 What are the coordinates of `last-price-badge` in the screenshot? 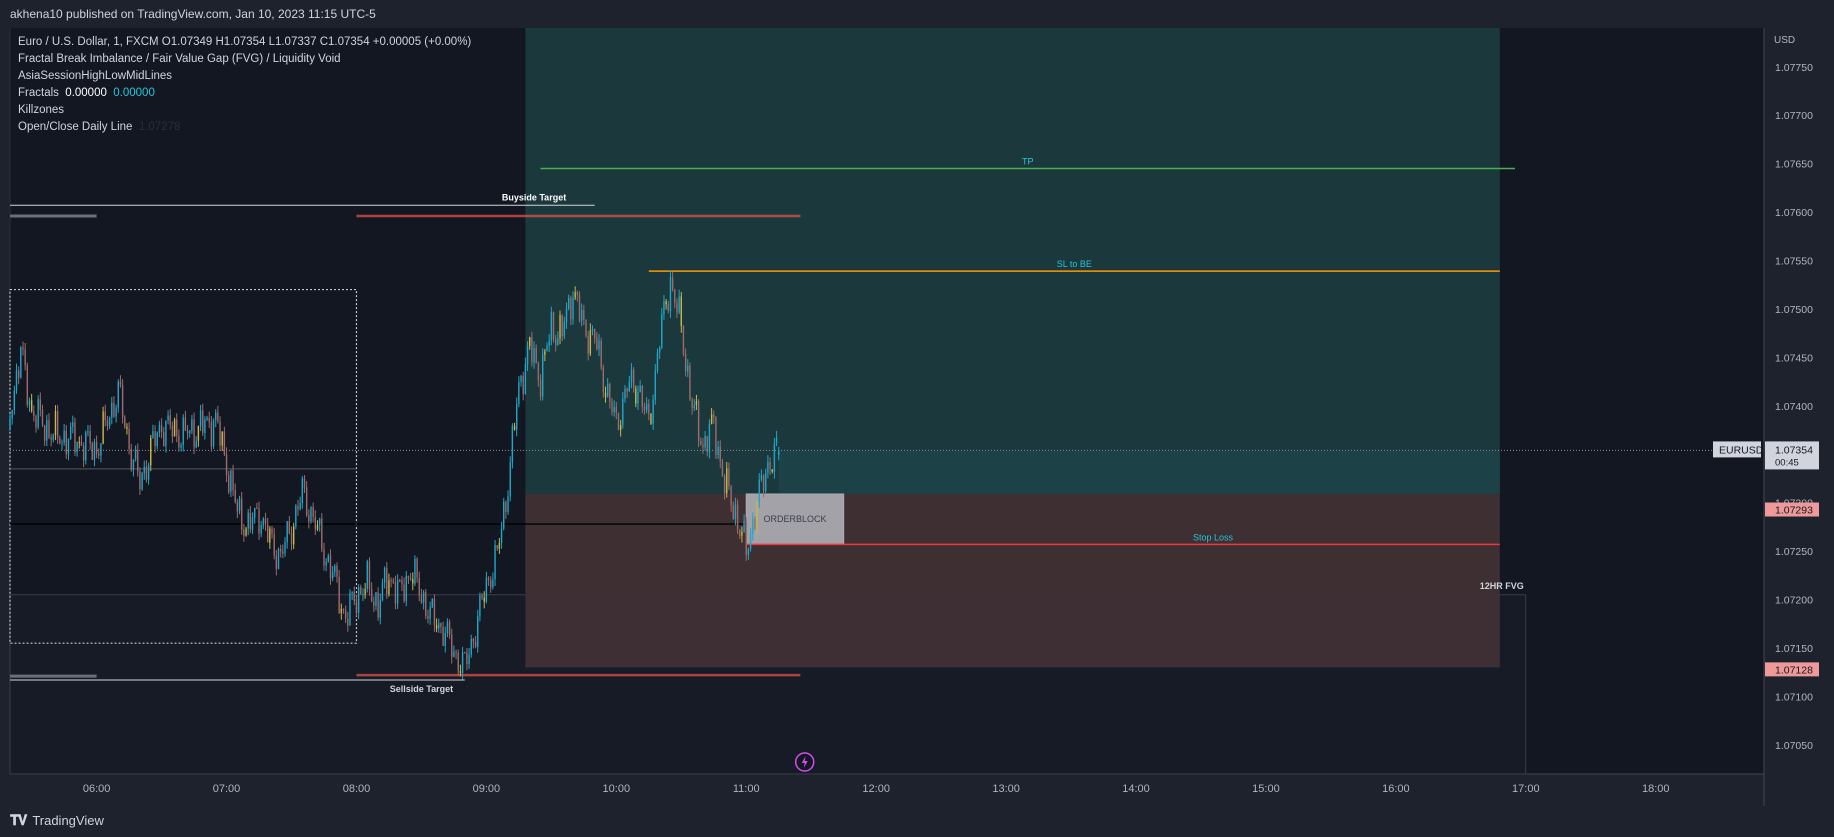 It's located at (1792, 455).